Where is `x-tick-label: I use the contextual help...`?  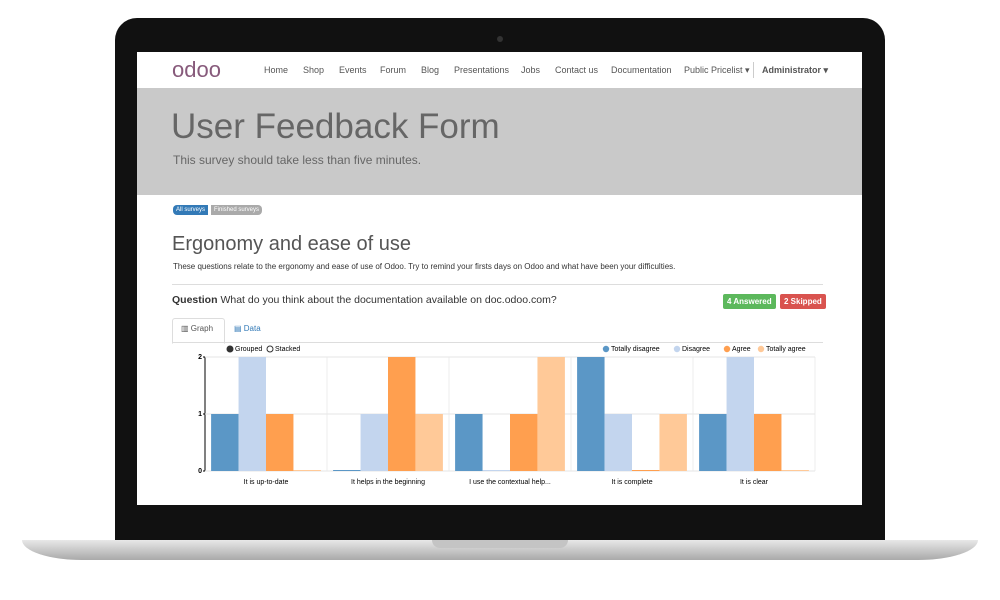
x-tick-label: I use the contextual help... is located at coordinates (510, 482).